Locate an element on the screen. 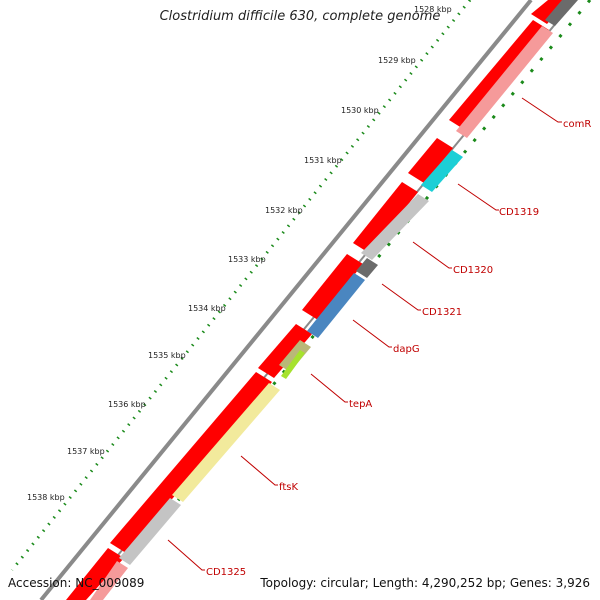 Image resolution: width=600 pixels, height=600 pixels. gene-label-tepA: tepA is located at coordinates (360, 404).